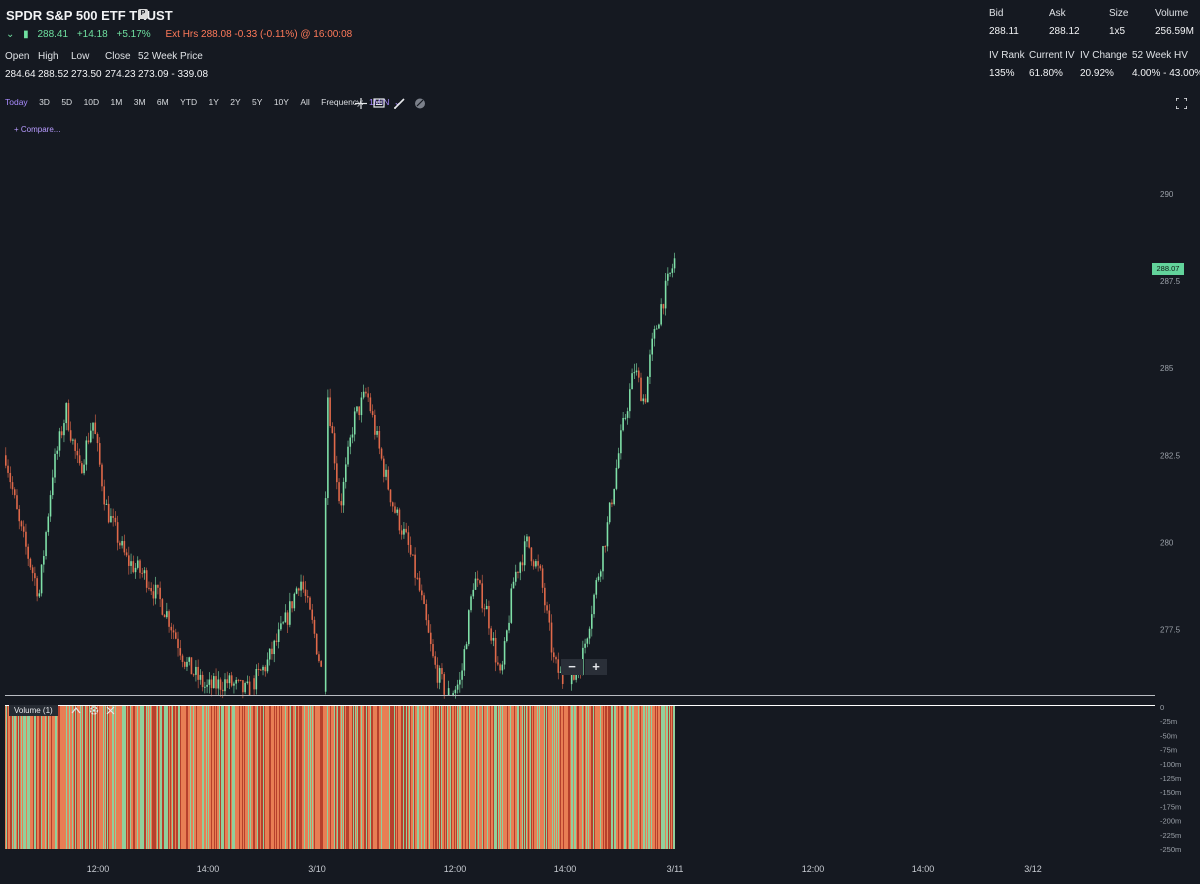  What do you see at coordinates (1119, 13) in the screenshot?
I see `size-label: Size` at bounding box center [1119, 13].